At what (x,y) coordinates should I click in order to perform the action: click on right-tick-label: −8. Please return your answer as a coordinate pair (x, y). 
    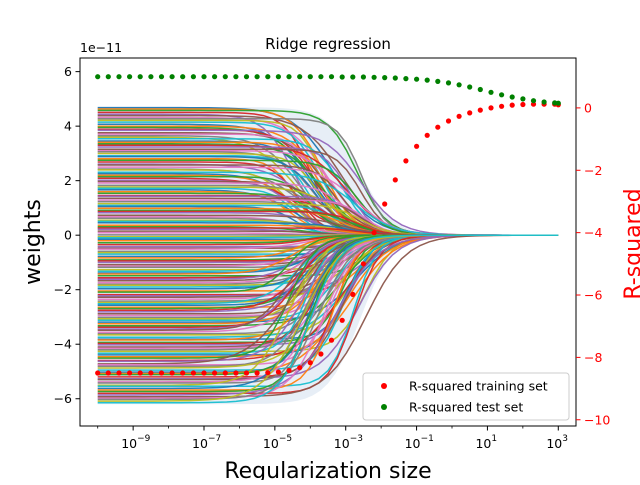
    Looking at the image, I should click on (593, 357).